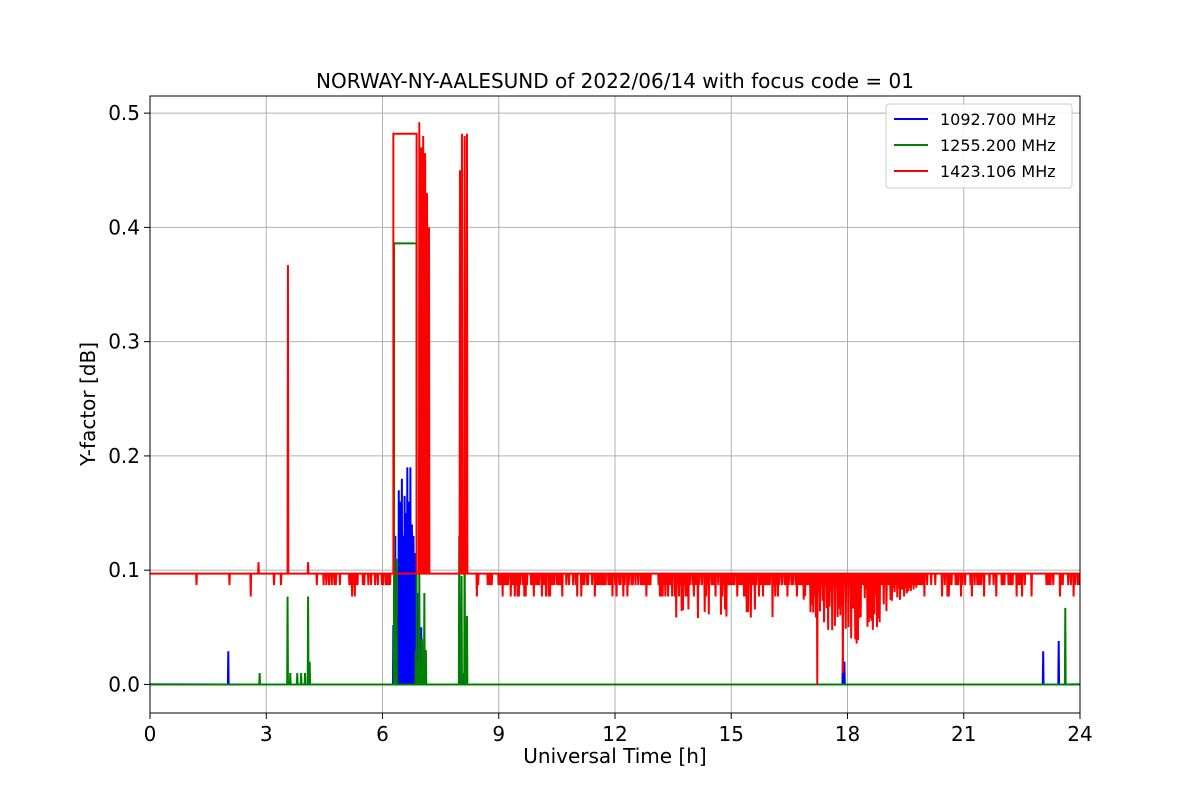 This screenshot has height=804, width=1200. Describe the element at coordinates (998, 171) in the screenshot. I see `legend-label-1423: 1423.106 MHz` at that location.